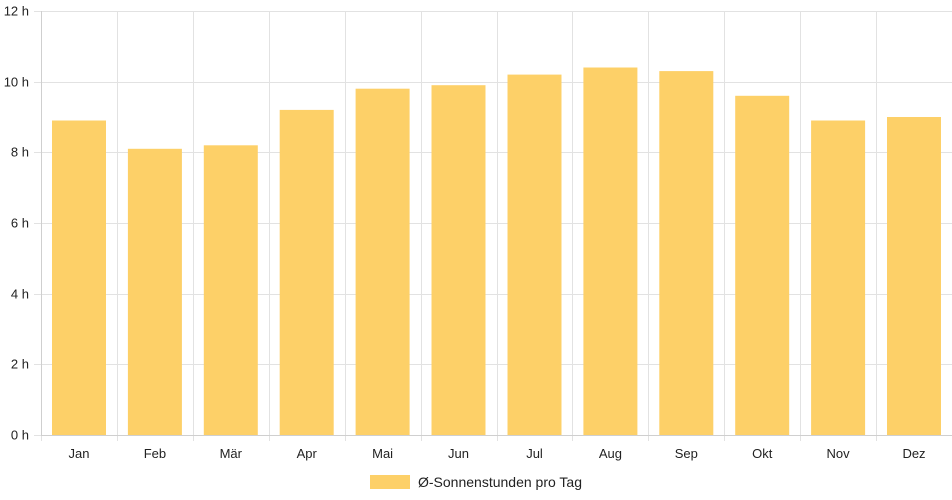 Image resolution: width=952 pixels, height=500 pixels. What do you see at coordinates (390, 482) in the screenshot?
I see `legend-swatch` at bounding box center [390, 482].